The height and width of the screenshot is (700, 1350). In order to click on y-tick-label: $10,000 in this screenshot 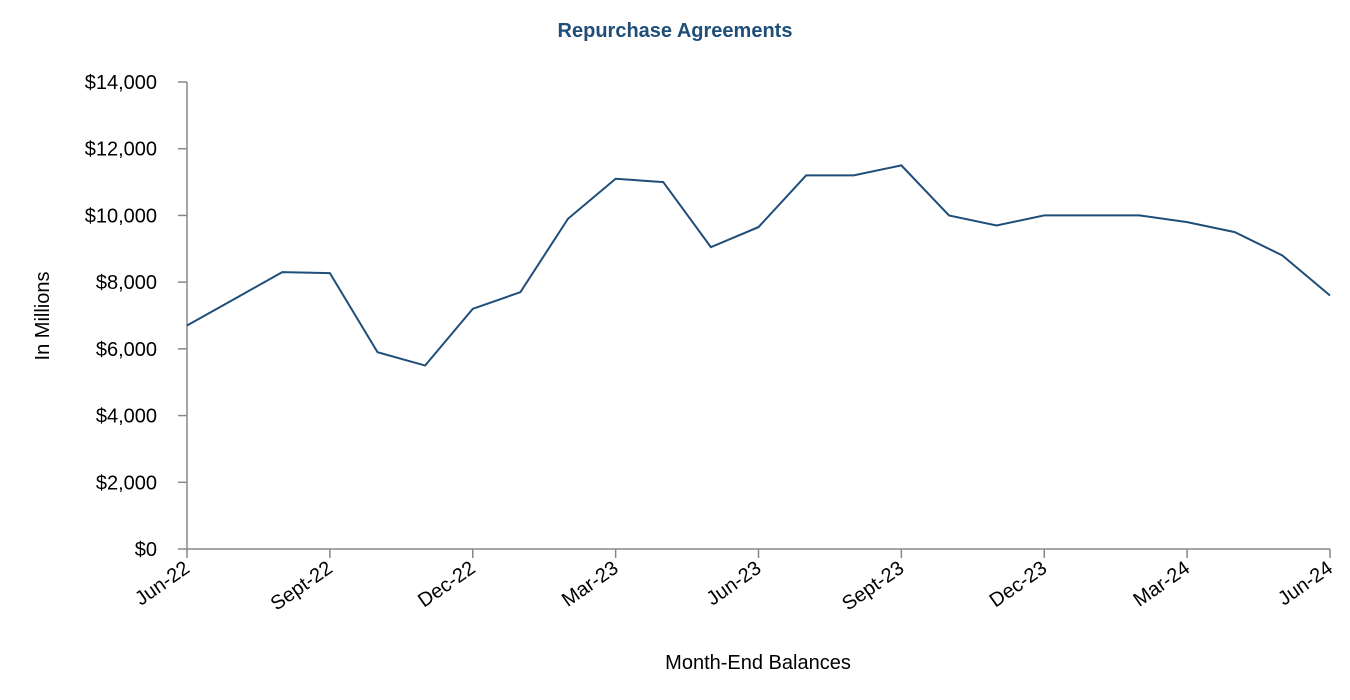, I will do `click(121, 216)`.